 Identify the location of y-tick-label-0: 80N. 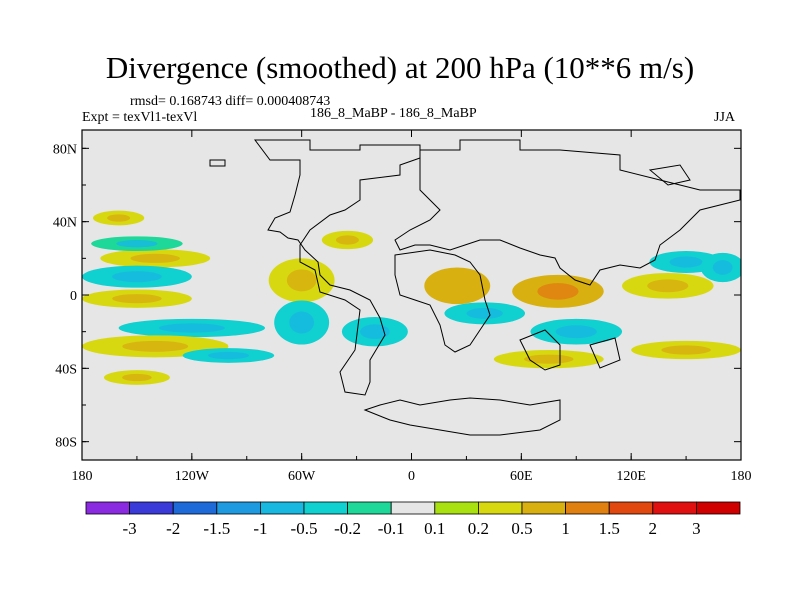
(65, 149).